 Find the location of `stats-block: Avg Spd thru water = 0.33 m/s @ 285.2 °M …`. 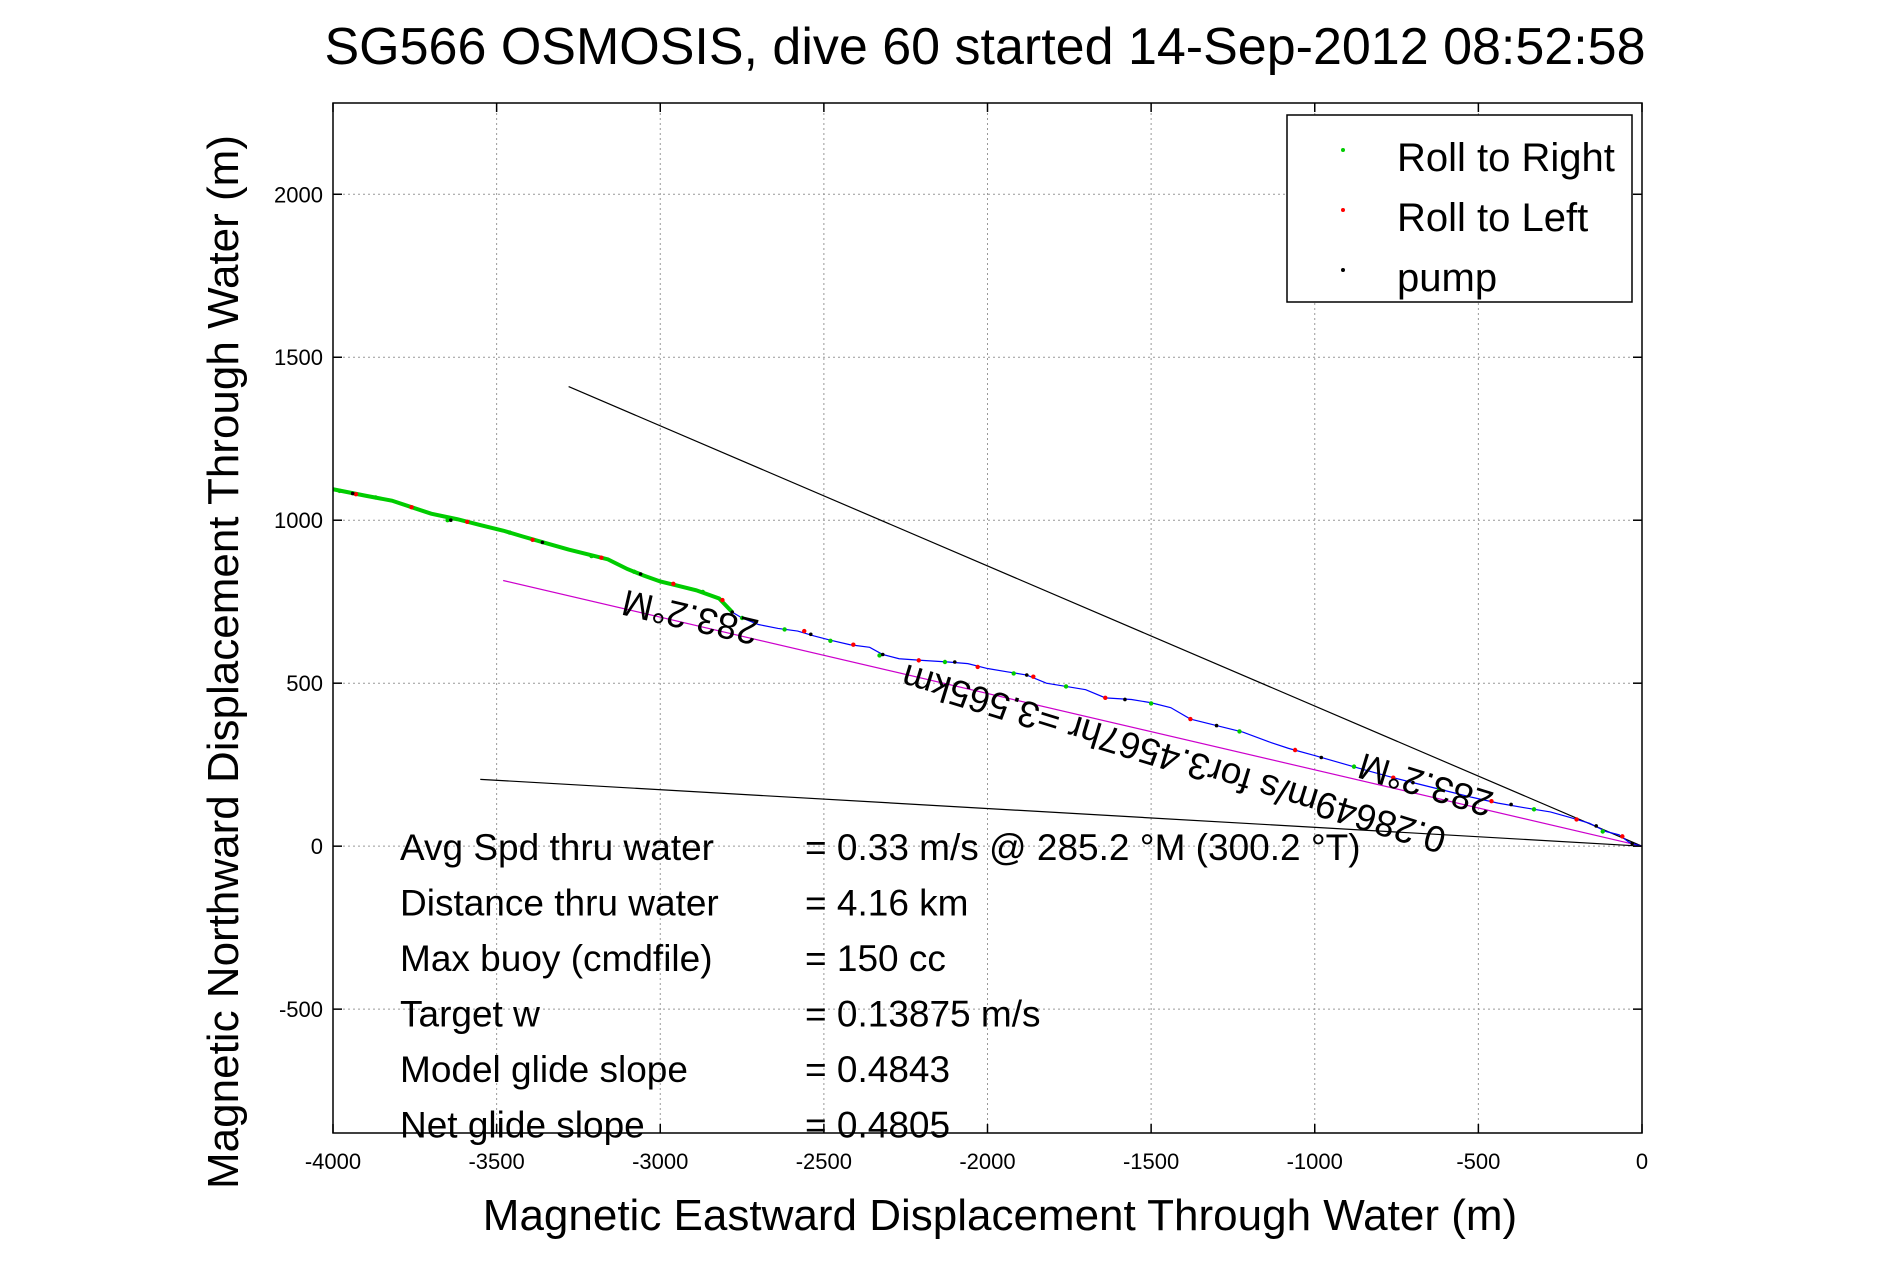

stats-block: Avg Spd thru water = 0.33 m/s @ 285.2 °M … is located at coordinates (880, 986).